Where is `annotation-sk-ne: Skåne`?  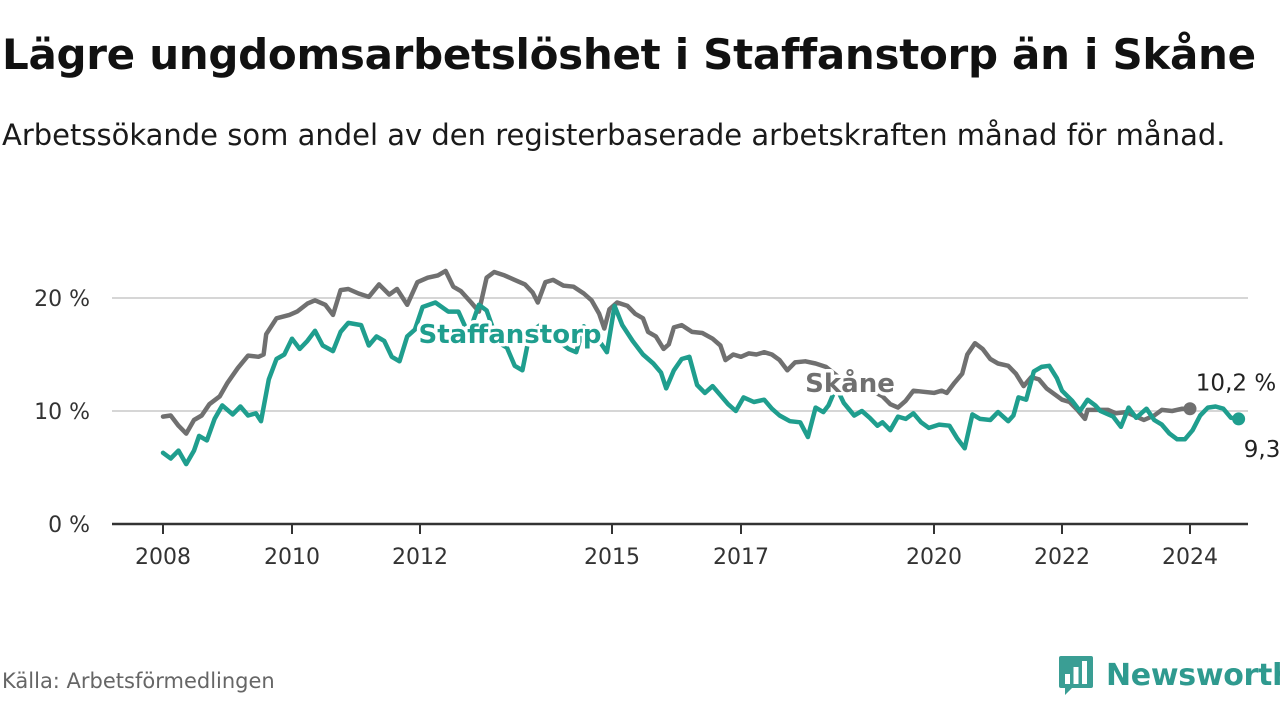
annotation-sk-ne: Skåne is located at coordinates (850, 383).